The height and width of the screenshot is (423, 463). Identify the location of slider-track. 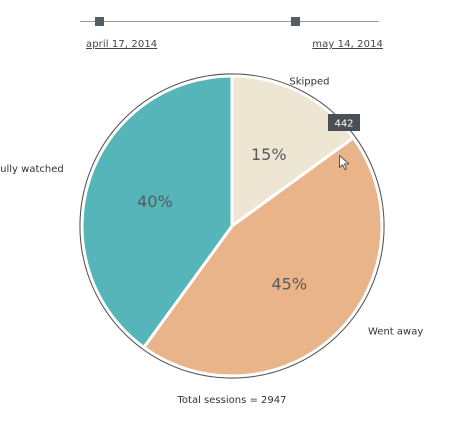
(229, 21).